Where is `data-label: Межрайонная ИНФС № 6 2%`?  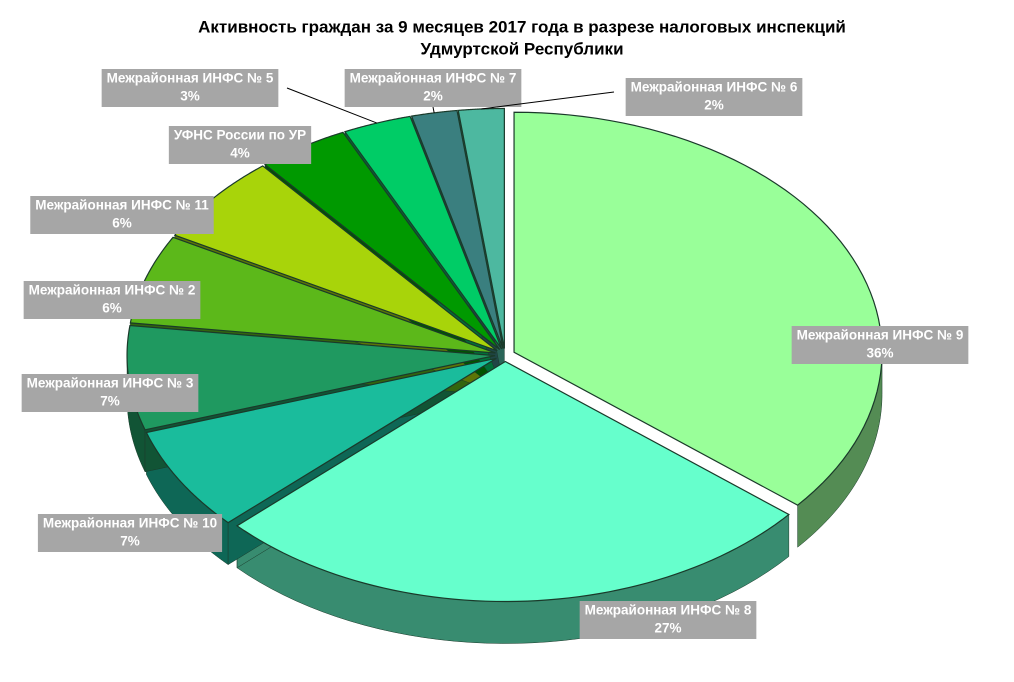 data-label: Межрайонная ИНФС № 6 2% is located at coordinates (714, 97).